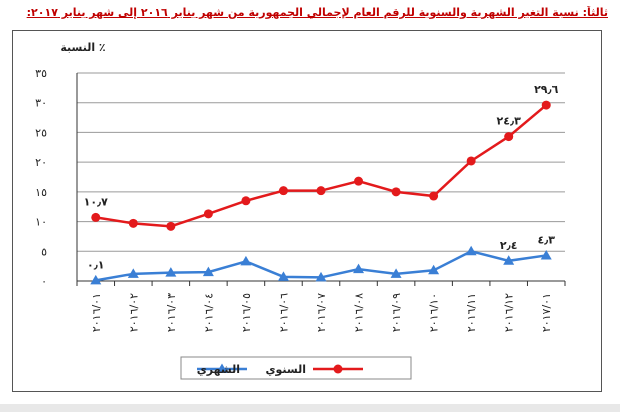 This screenshot has height=412, width=620. I want to click on y-tick-label: ٥, so click(44, 251).